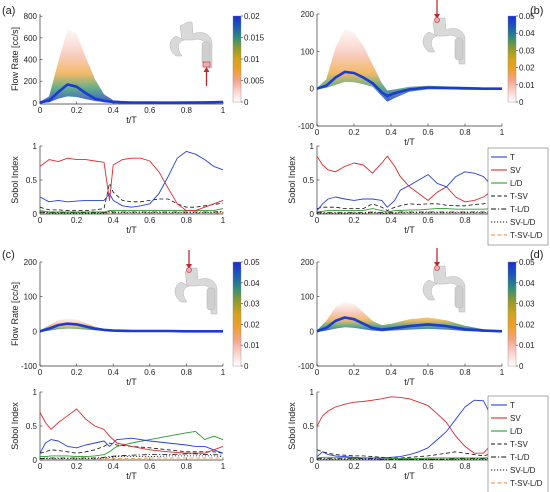  I want to click on colorbar-tick-label: 0.04, so click(527, 33).